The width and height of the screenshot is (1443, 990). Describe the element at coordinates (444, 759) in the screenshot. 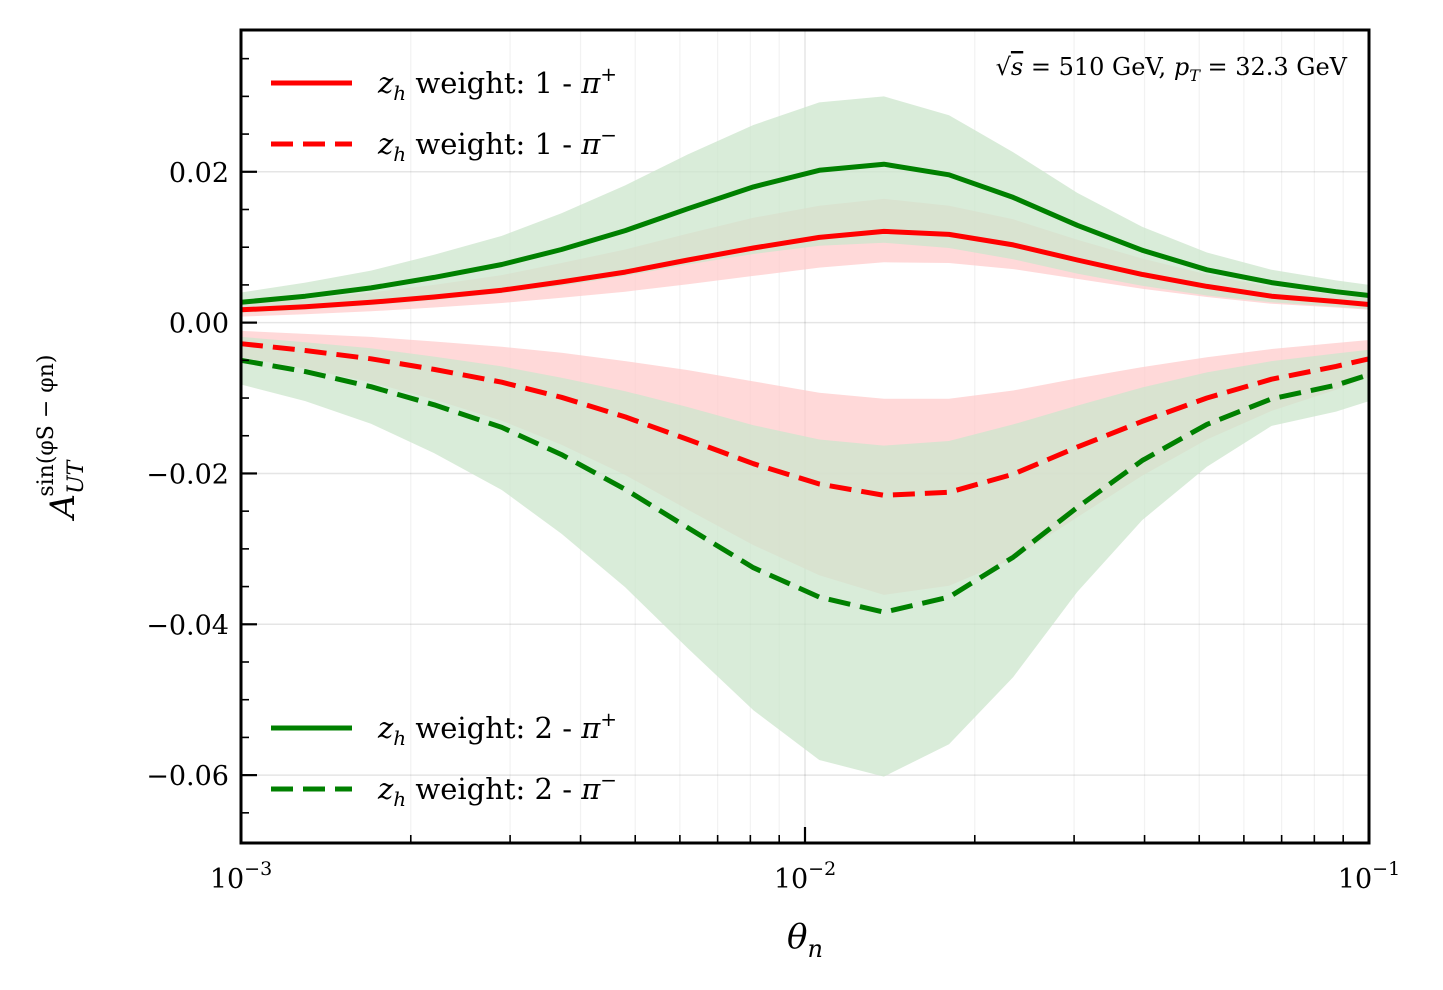

I see `legend-bottom: zh weight: 2 - π+ zh weight: 2 - π−` at that location.